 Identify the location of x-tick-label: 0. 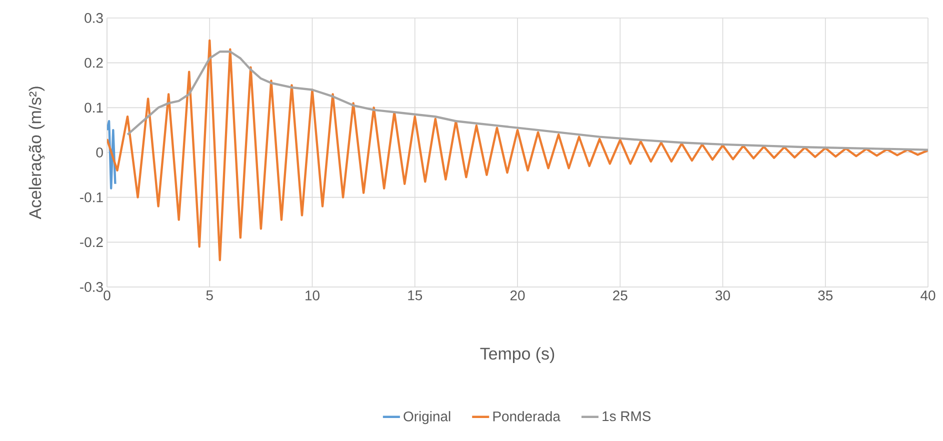
(107, 295).